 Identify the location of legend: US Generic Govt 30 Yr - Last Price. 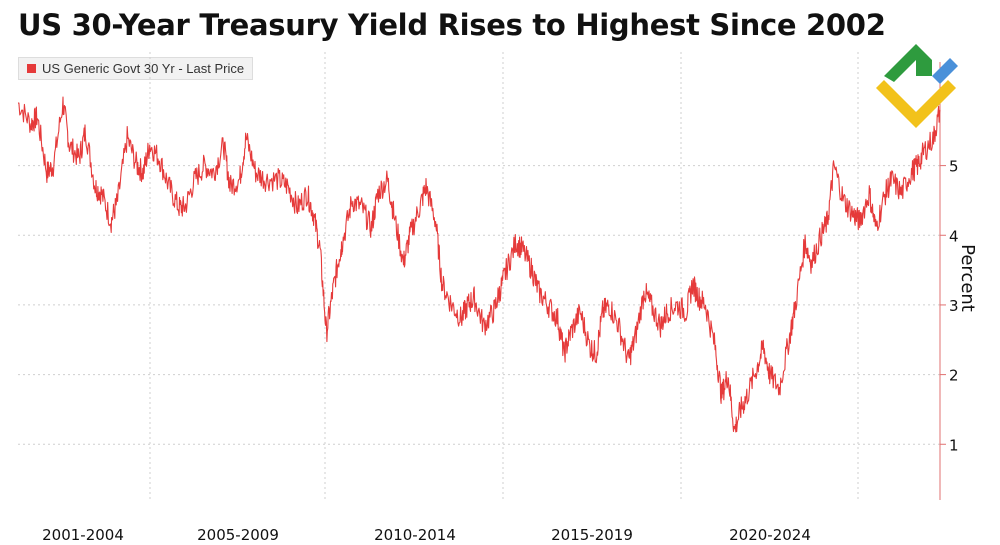
(136, 68).